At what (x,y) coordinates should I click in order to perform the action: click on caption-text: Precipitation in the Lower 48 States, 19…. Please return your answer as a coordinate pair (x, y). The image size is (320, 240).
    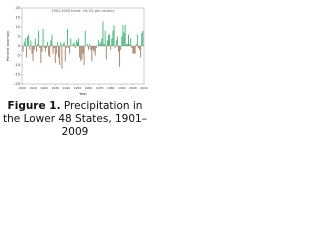
    Looking at the image, I should click on (75, 119).